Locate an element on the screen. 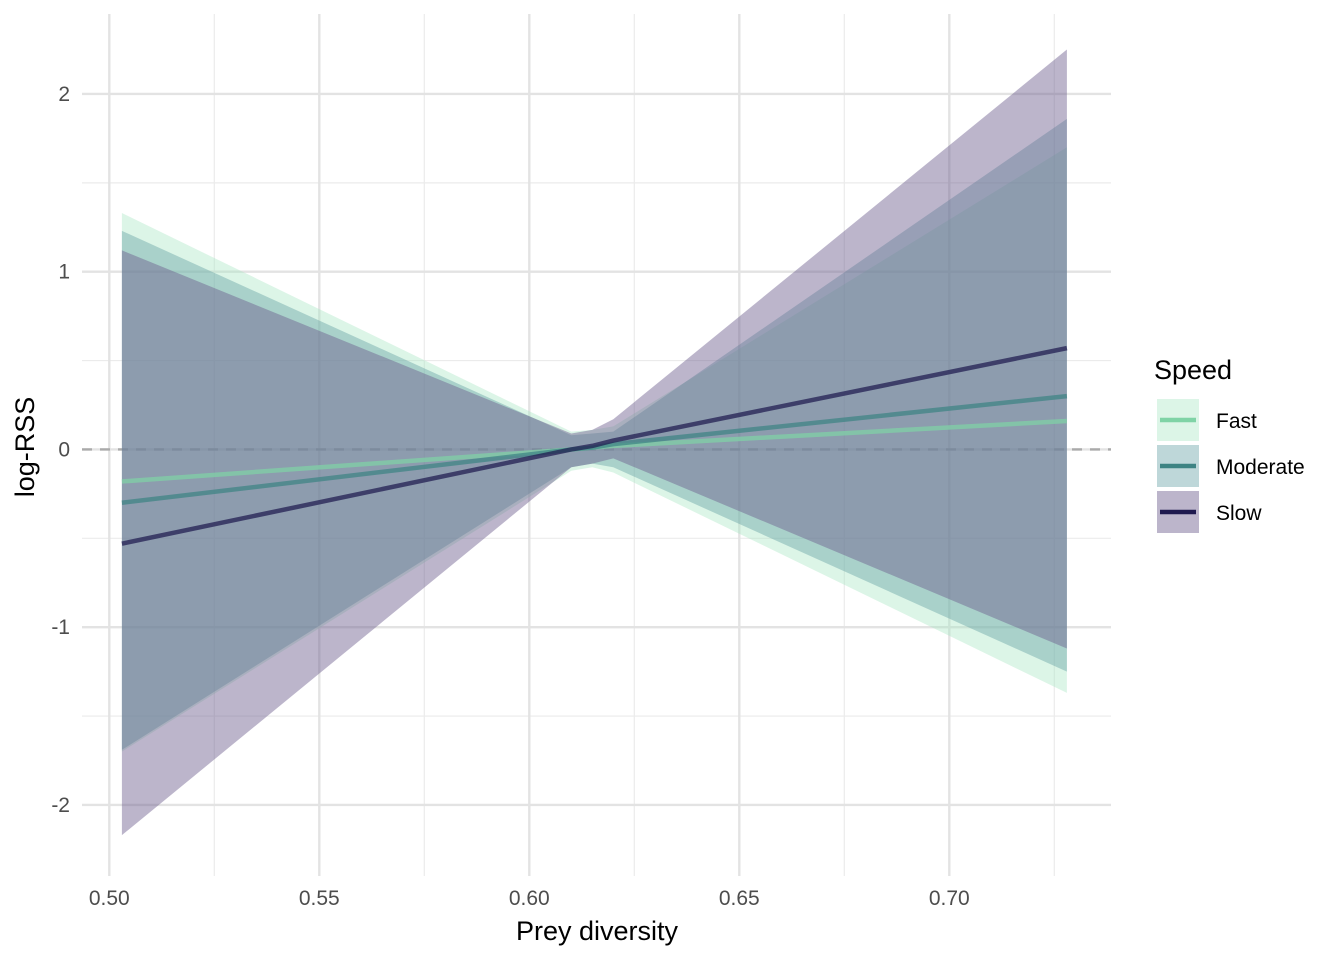  y-tick-label: 1 is located at coordinates (64, 272).